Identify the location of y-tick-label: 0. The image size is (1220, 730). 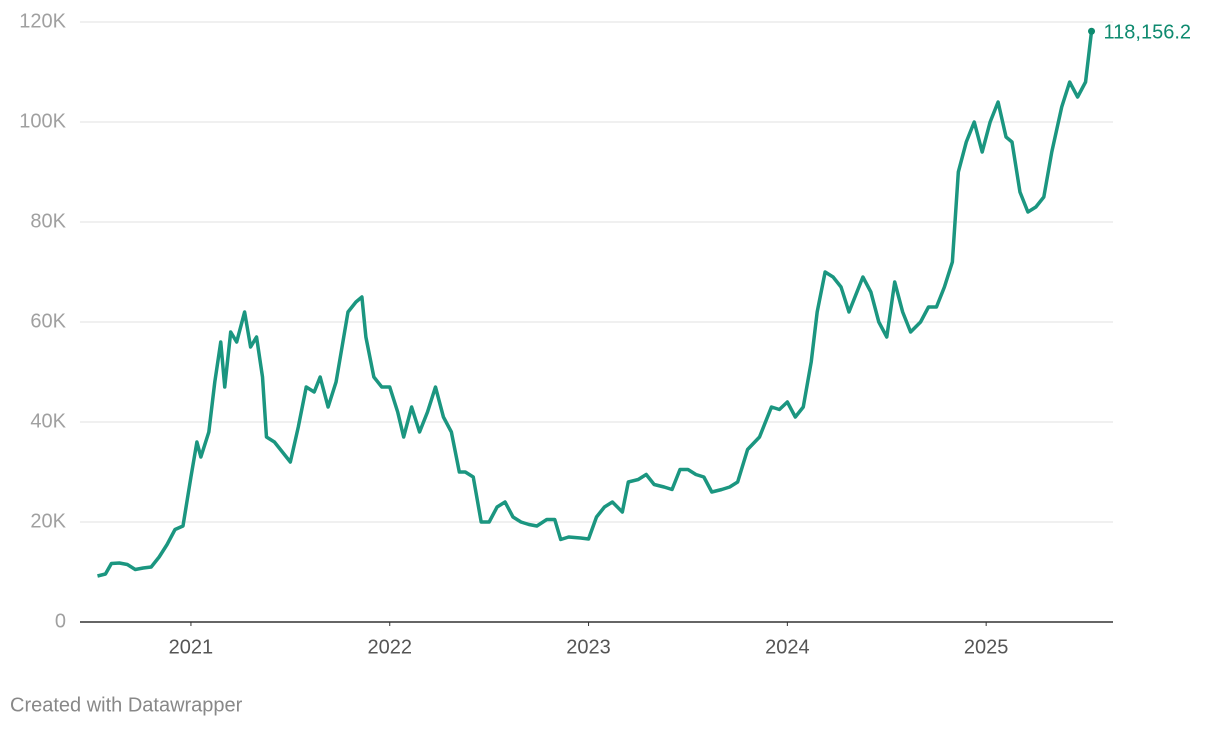
(60, 621).